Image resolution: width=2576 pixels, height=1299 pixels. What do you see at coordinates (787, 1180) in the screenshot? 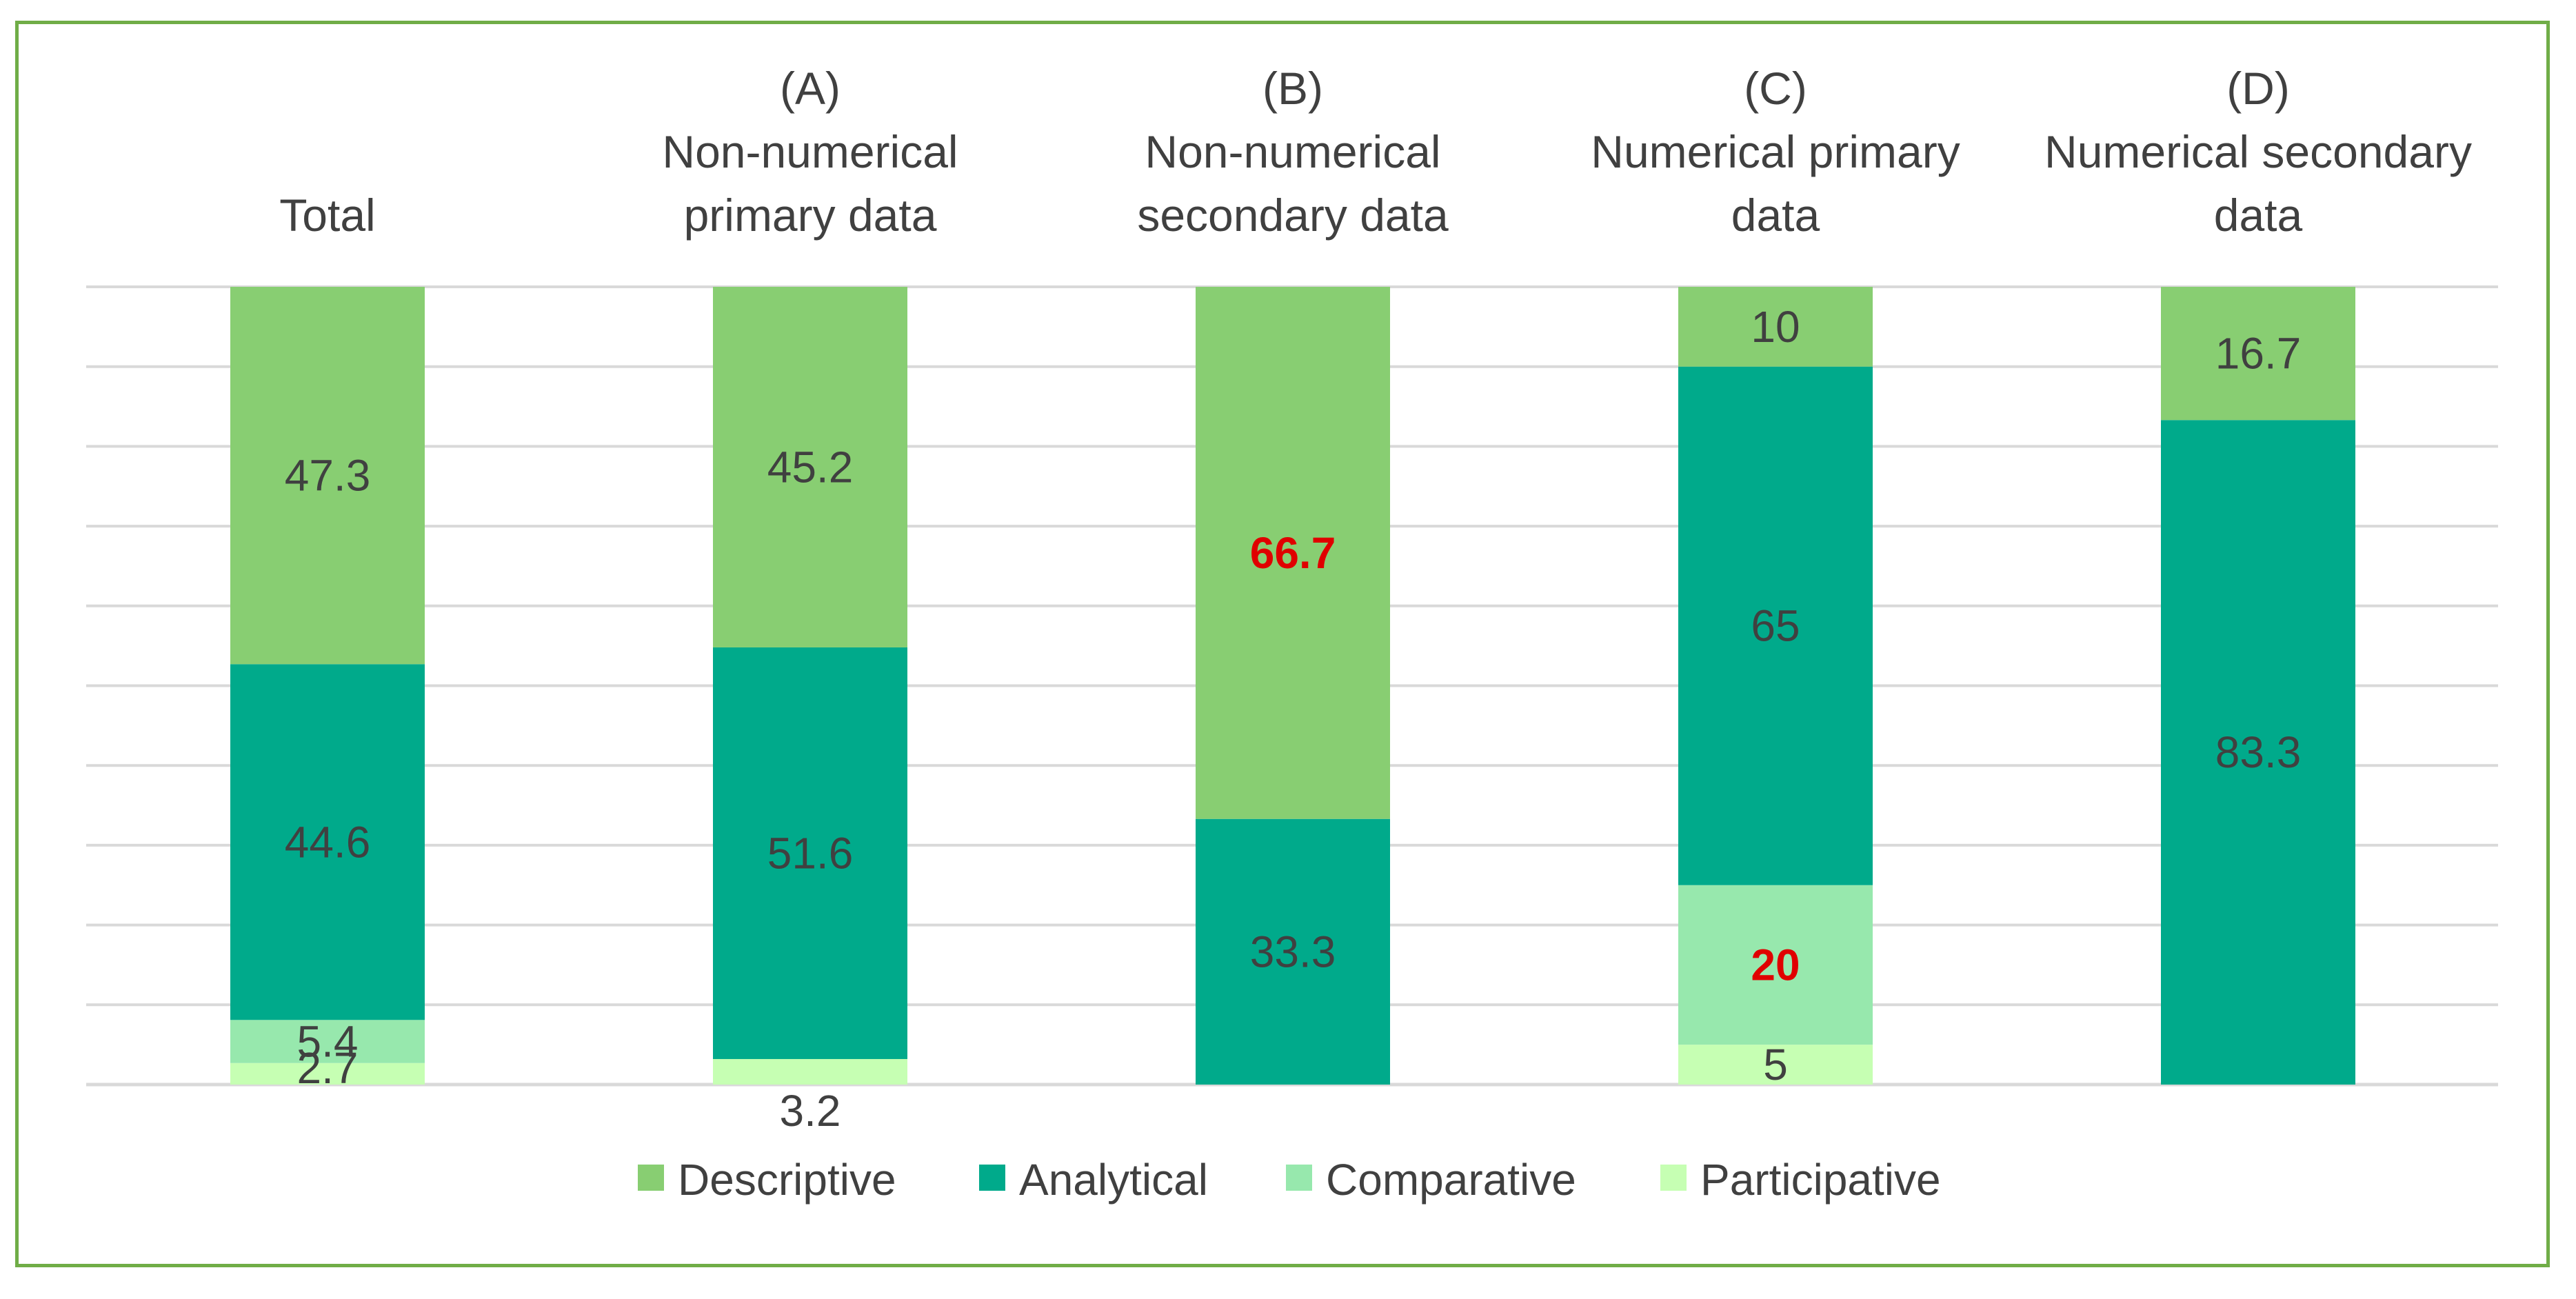
I see `legend-label-descriptive: Descriptive` at bounding box center [787, 1180].